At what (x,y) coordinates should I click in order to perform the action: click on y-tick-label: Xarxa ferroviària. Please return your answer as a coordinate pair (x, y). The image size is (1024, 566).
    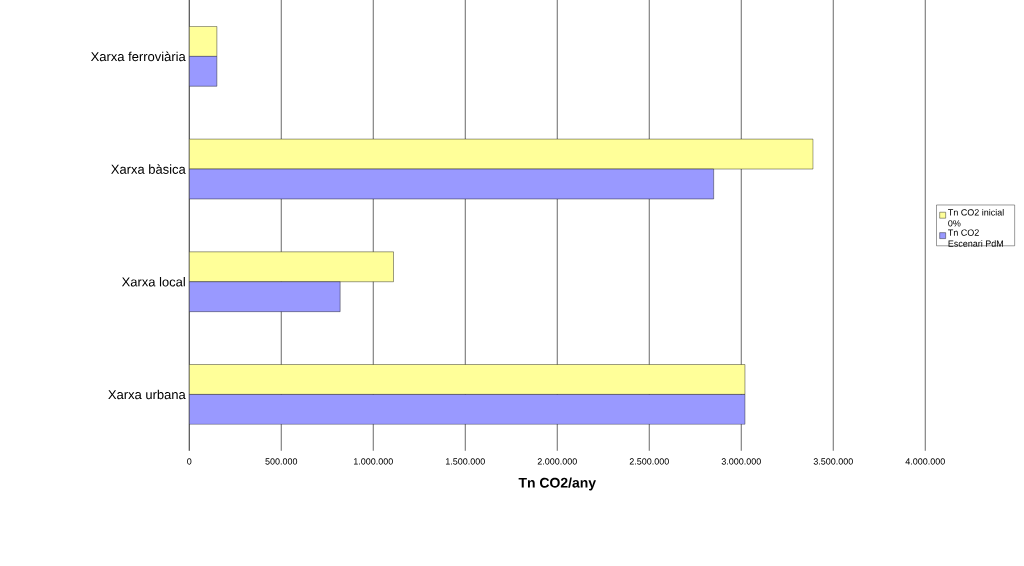
    Looking at the image, I should click on (138, 56).